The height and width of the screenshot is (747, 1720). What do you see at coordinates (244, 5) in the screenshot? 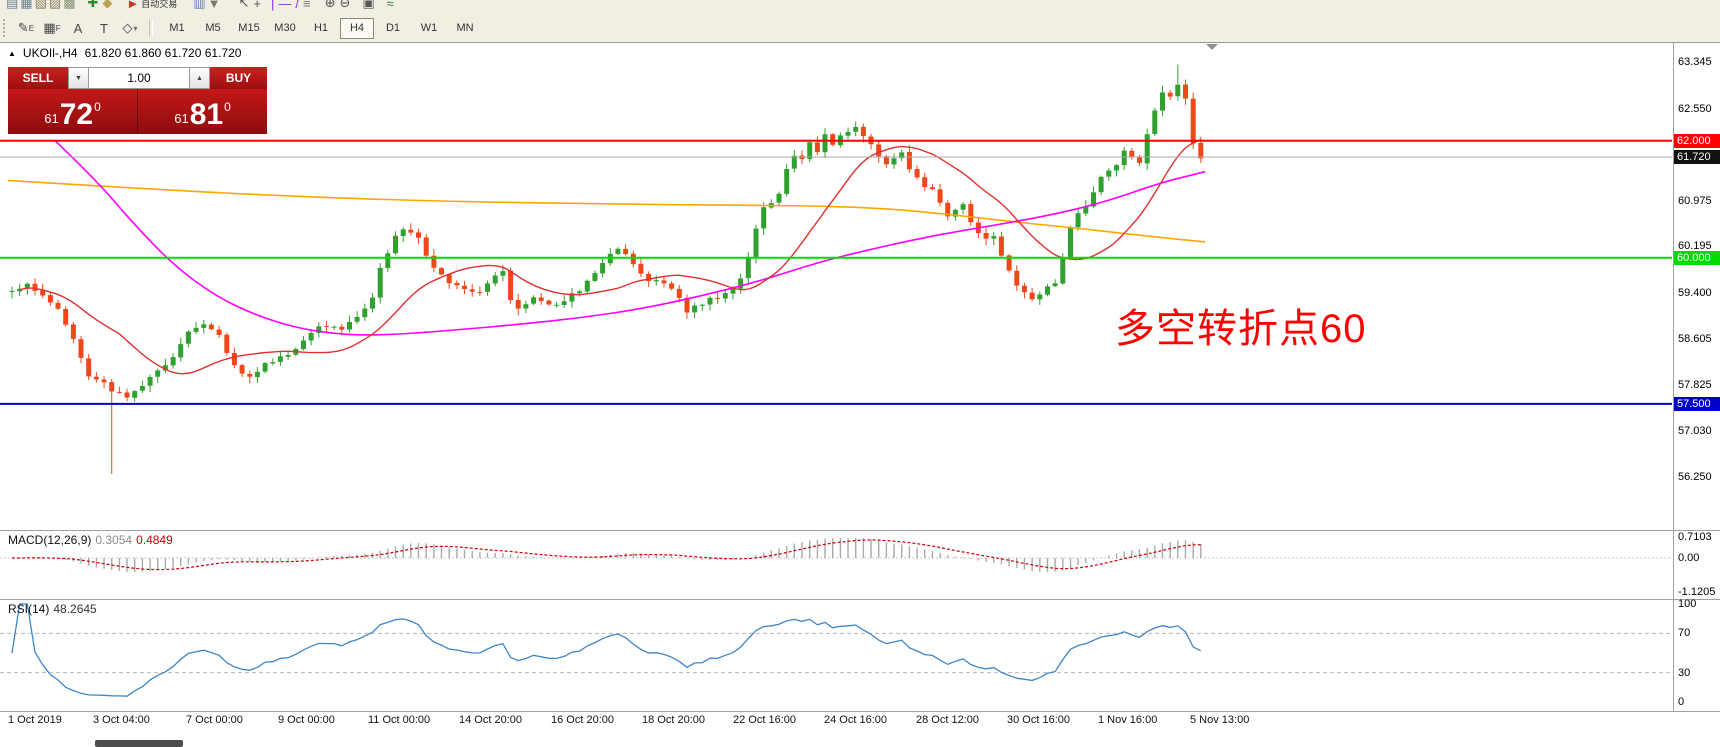
I see `cursor-icon: ↖` at bounding box center [244, 5].